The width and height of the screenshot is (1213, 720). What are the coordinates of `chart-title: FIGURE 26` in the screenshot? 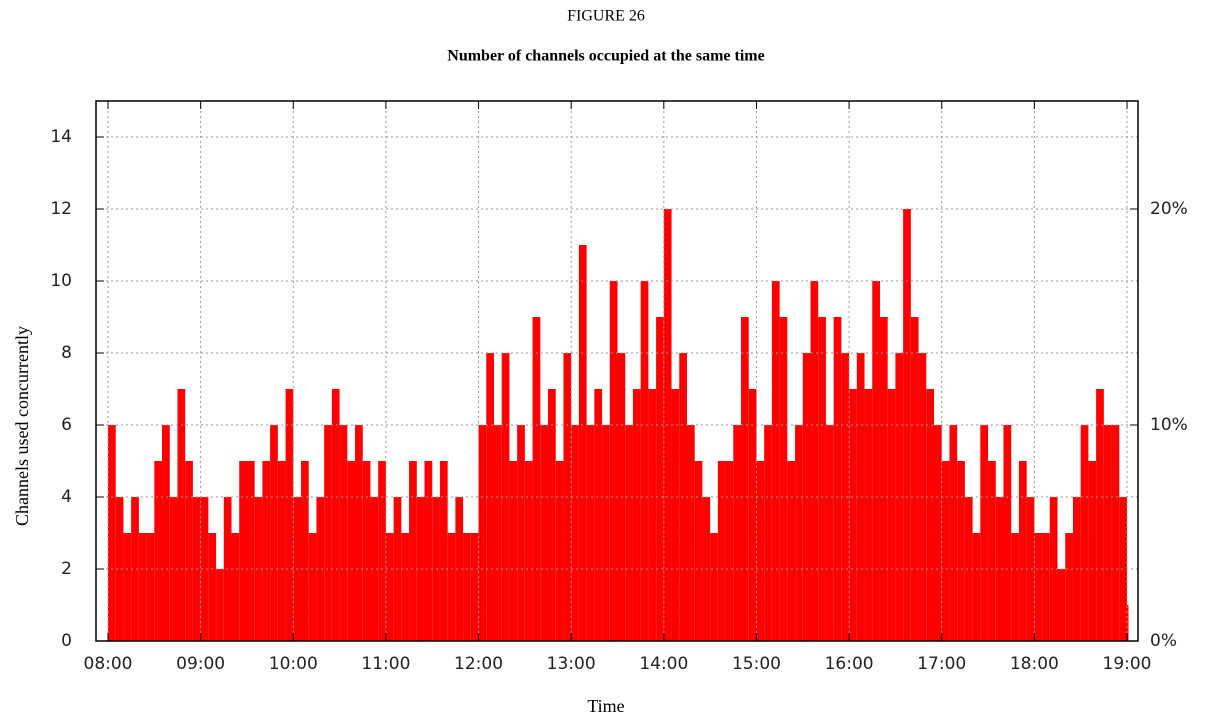 It's located at (606, 16).